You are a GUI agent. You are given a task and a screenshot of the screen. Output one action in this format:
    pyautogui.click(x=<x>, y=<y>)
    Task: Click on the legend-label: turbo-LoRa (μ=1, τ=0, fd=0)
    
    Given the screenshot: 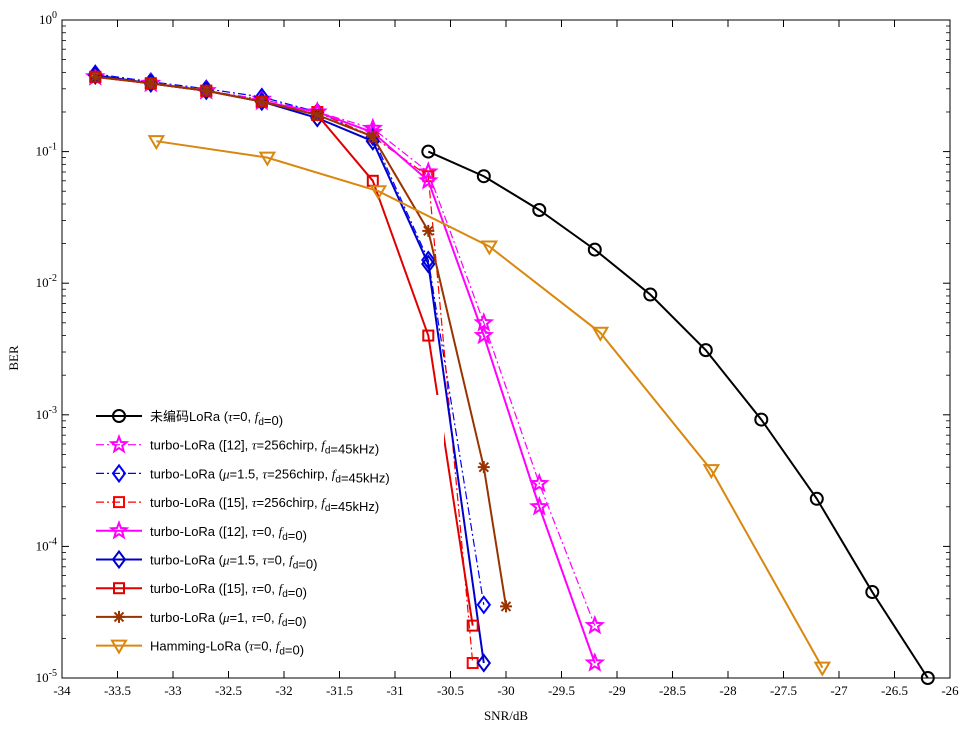 What is the action you would take?
    pyautogui.click(x=228, y=619)
    